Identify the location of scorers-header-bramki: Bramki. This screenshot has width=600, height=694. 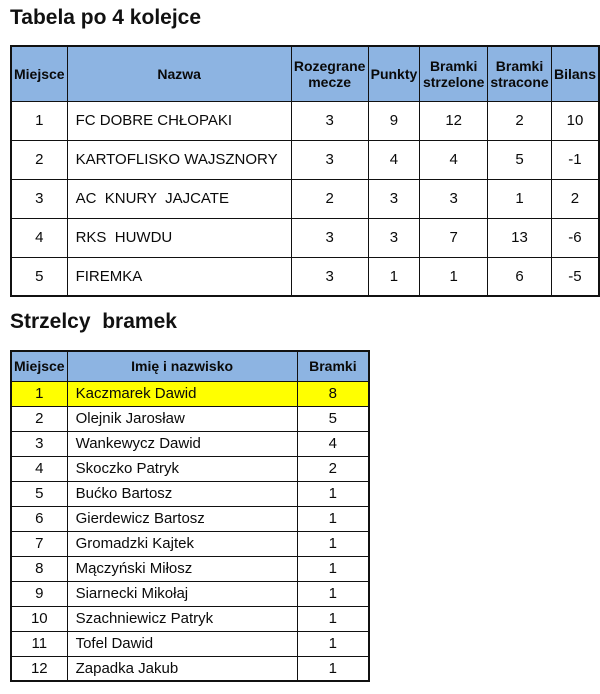
(333, 366).